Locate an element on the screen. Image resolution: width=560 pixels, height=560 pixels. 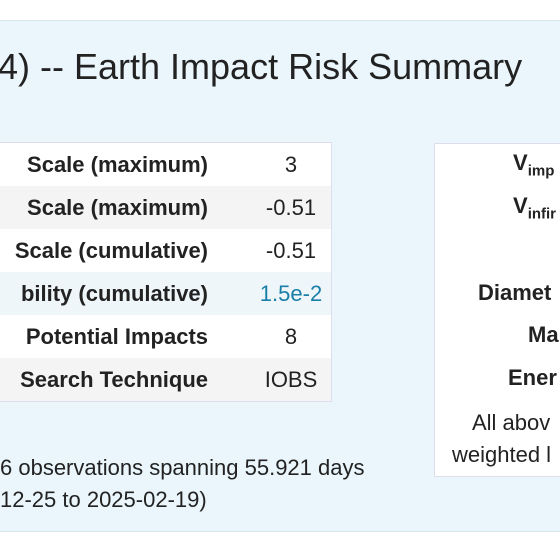
param-symbol: Ma is located at coordinates (543, 334).